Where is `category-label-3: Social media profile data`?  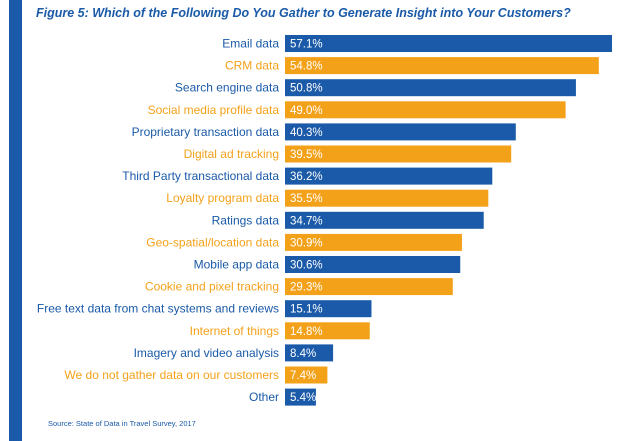 category-label-3: Social media profile data is located at coordinates (214, 110).